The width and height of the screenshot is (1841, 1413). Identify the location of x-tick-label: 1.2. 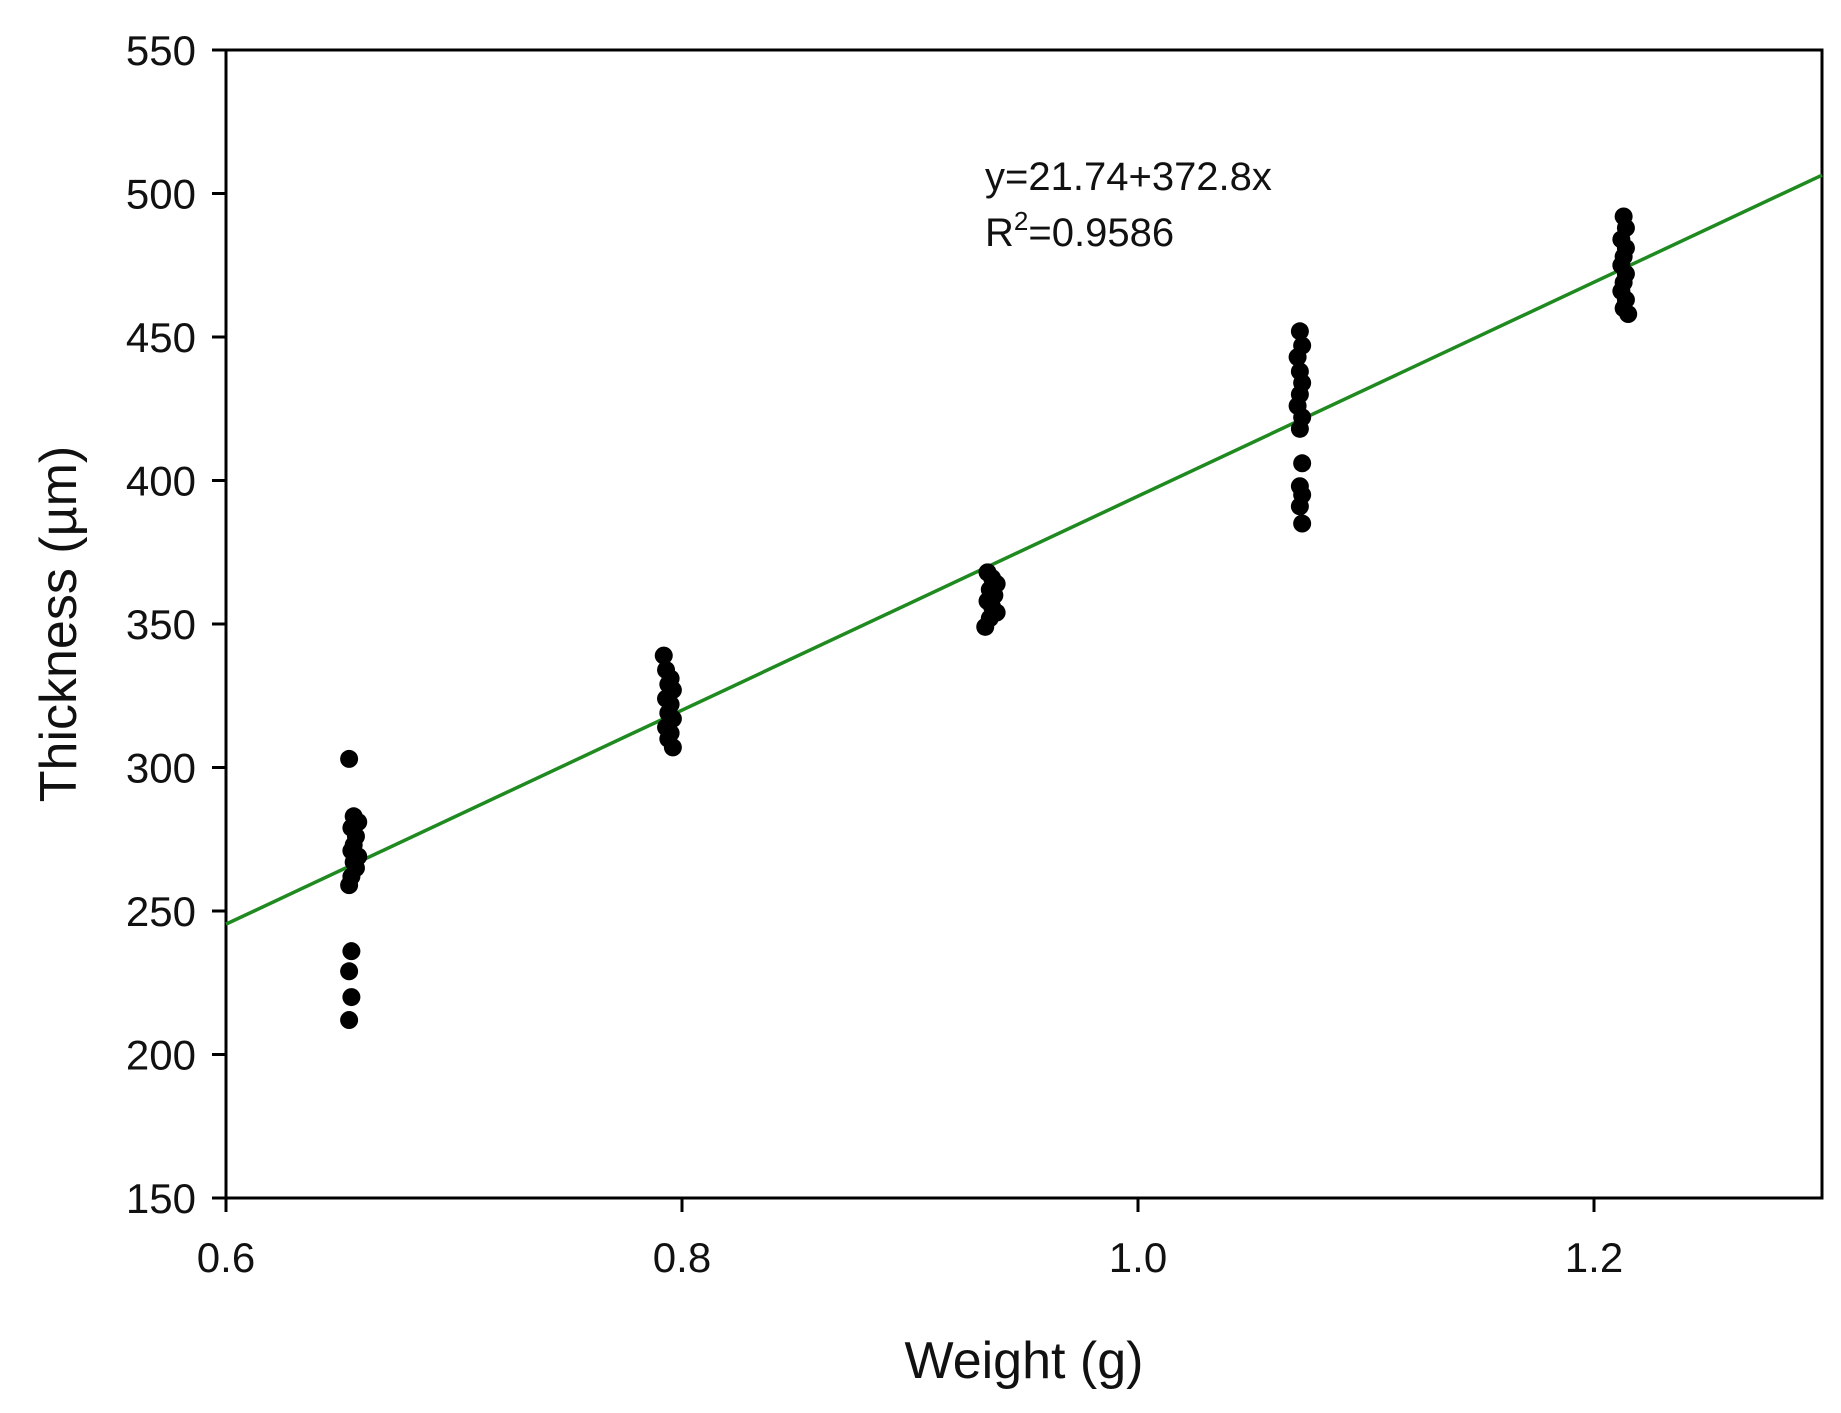
(1594, 1257).